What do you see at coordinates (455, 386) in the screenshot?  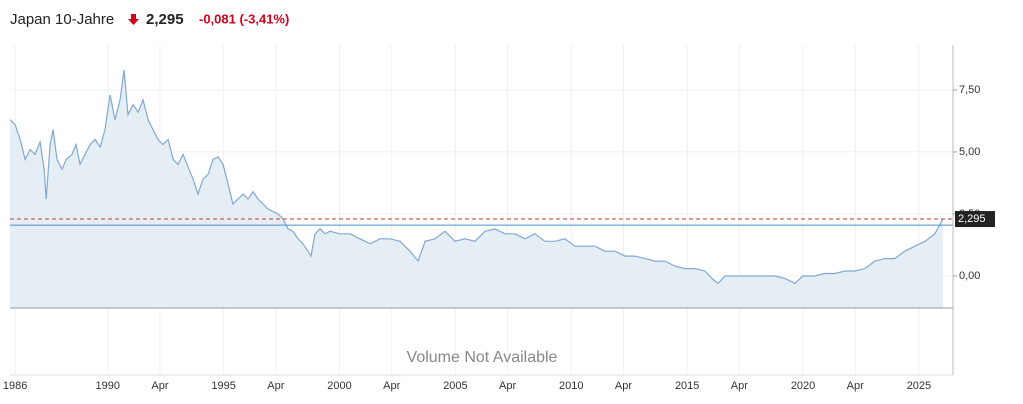 I see `x-tick-label: 2005` at bounding box center [455, 386].